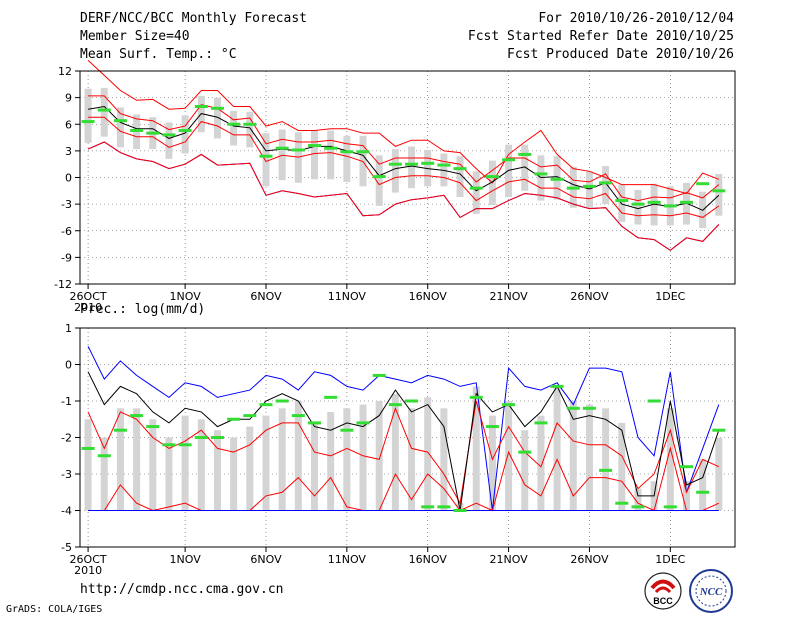  I want to click on prec-x-tick-label: 1NOV, so click(186, 559).